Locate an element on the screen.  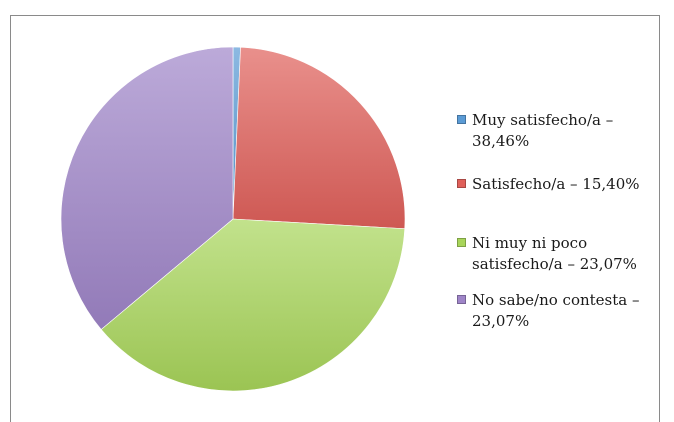
legend-swatch-muy-satisfecho is located at coordinates (461, 119).